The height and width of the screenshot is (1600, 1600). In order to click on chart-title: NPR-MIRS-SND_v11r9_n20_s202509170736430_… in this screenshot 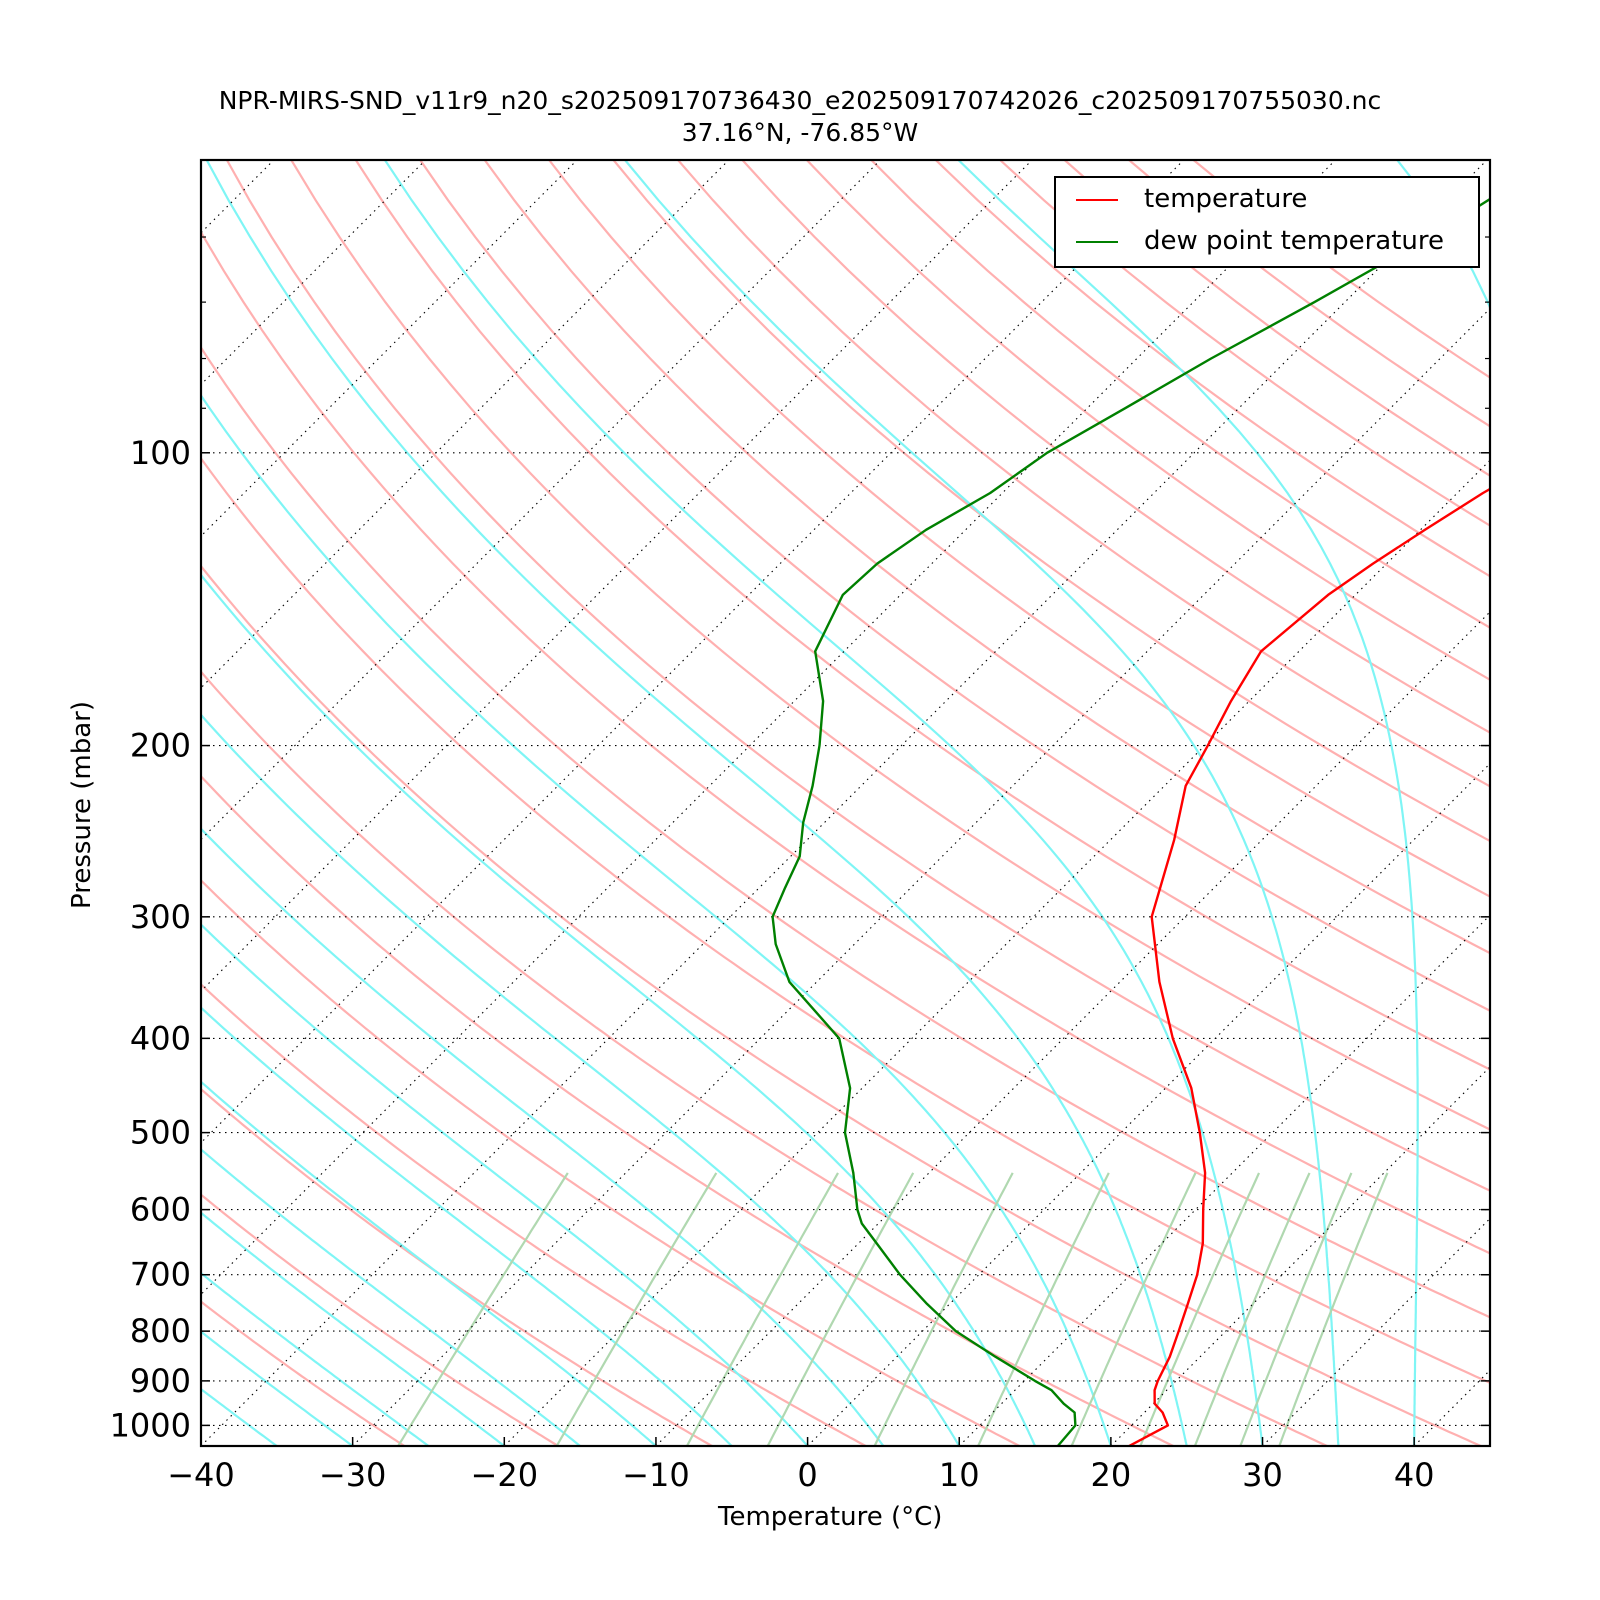, I will do `click(800, 100)`.